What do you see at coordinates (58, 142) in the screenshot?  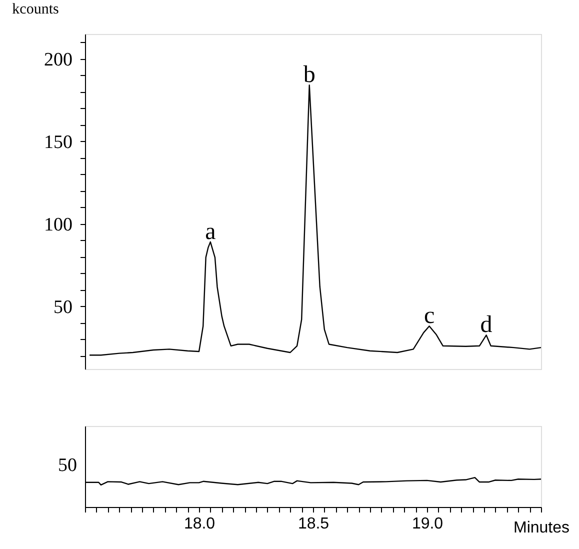 I see `y-tick-label: 150` at bounding box center [58, 142].